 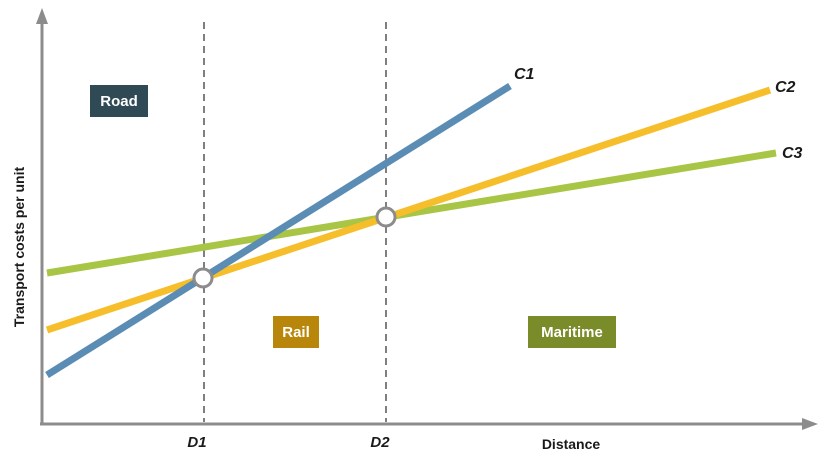 What do you see at coordinates (810, 424) in the screenshot?
I see `x-axis-arrowhead` at bounding box center [810, 424].